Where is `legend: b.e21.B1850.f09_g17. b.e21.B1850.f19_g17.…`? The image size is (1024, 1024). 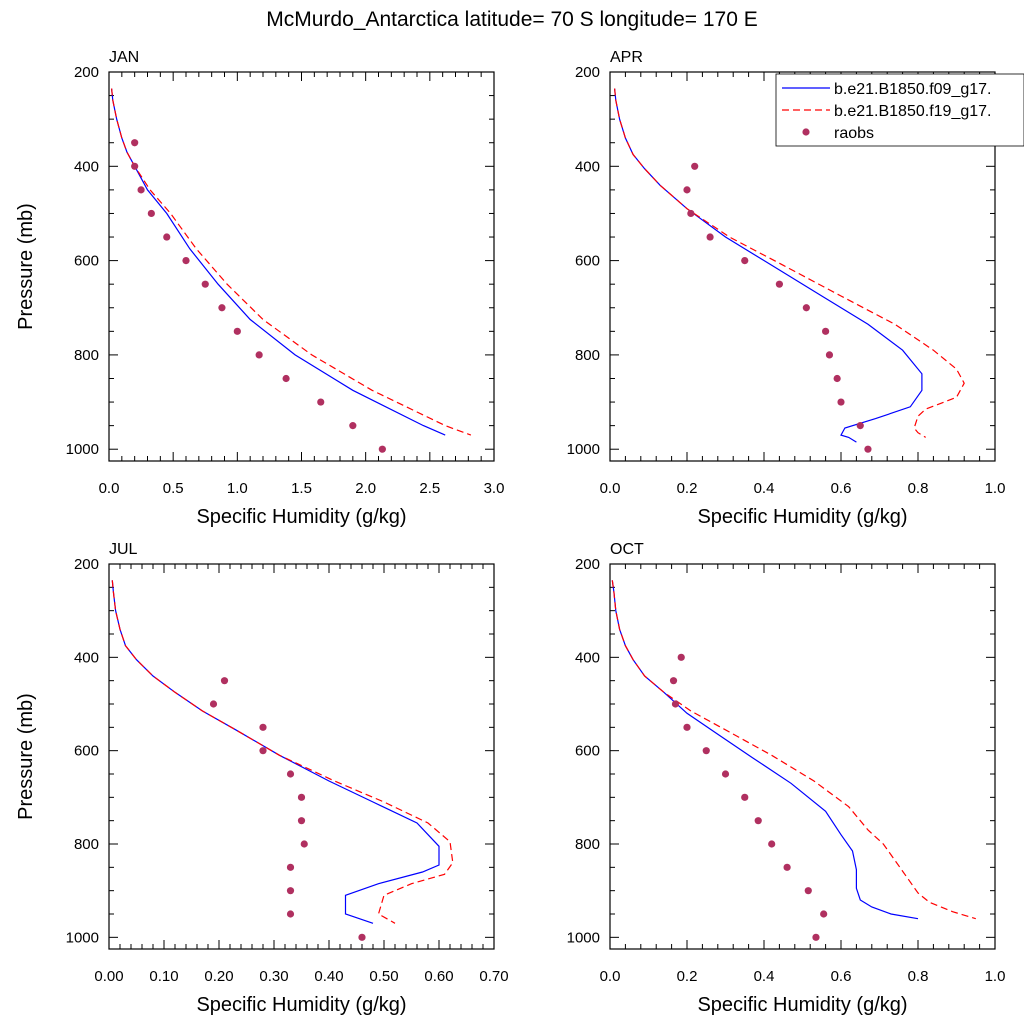
legend: b.e21.B1850.f09_g17. b.e21.B1850.f19_g17.… is located at coordinates (899, 110).